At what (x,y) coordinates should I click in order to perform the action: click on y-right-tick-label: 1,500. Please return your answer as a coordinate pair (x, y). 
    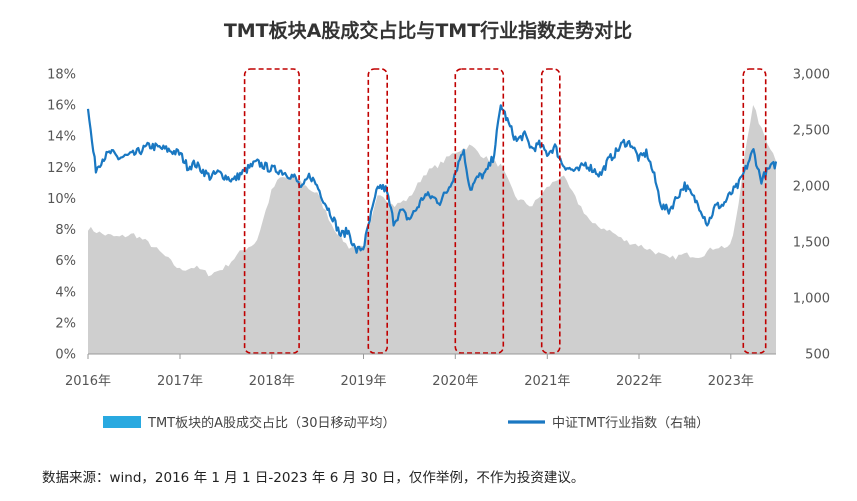
    Looking at the image, I should click on (811, 243).